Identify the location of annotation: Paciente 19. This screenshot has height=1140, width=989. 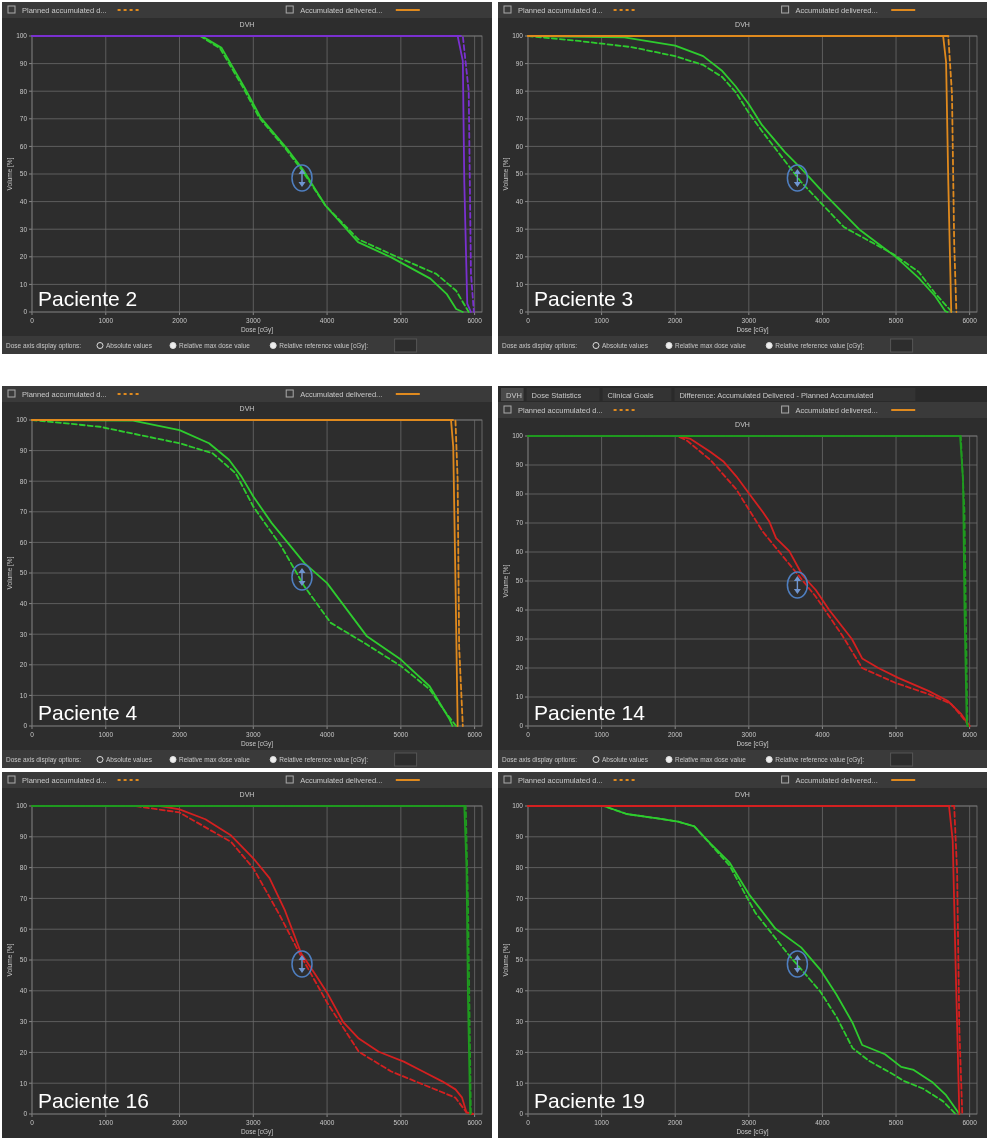
(589, 1100).